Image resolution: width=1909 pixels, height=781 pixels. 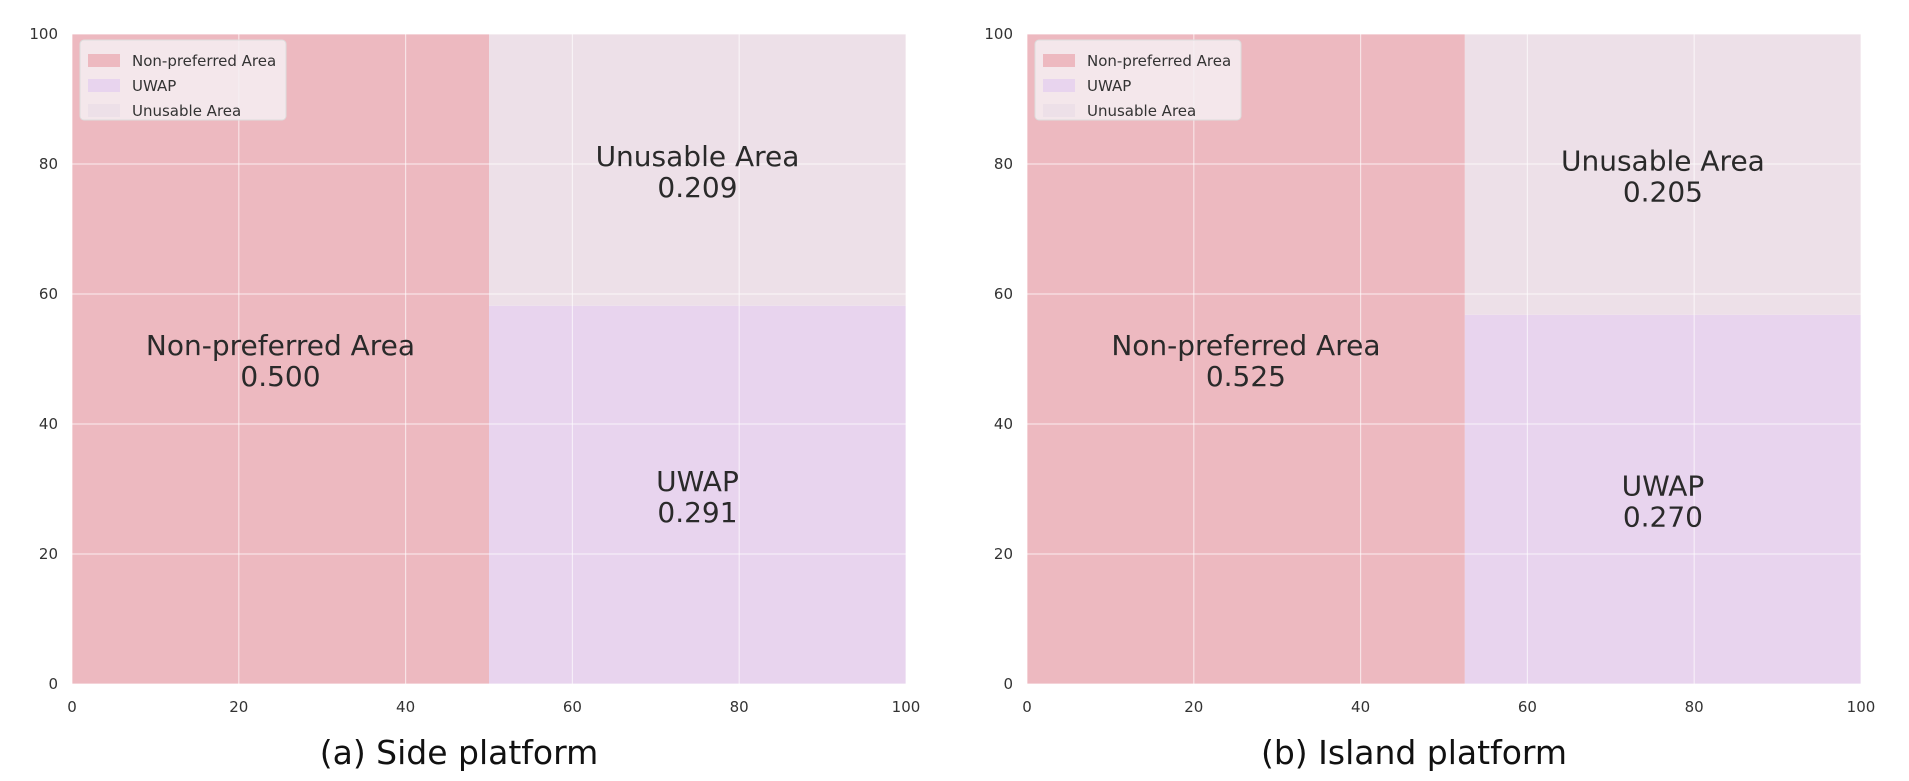 What do you see at coordinates (1246, 376) in the screenshot?
I see `region-value-0: 0.525` at bounding box center [1246, 376].